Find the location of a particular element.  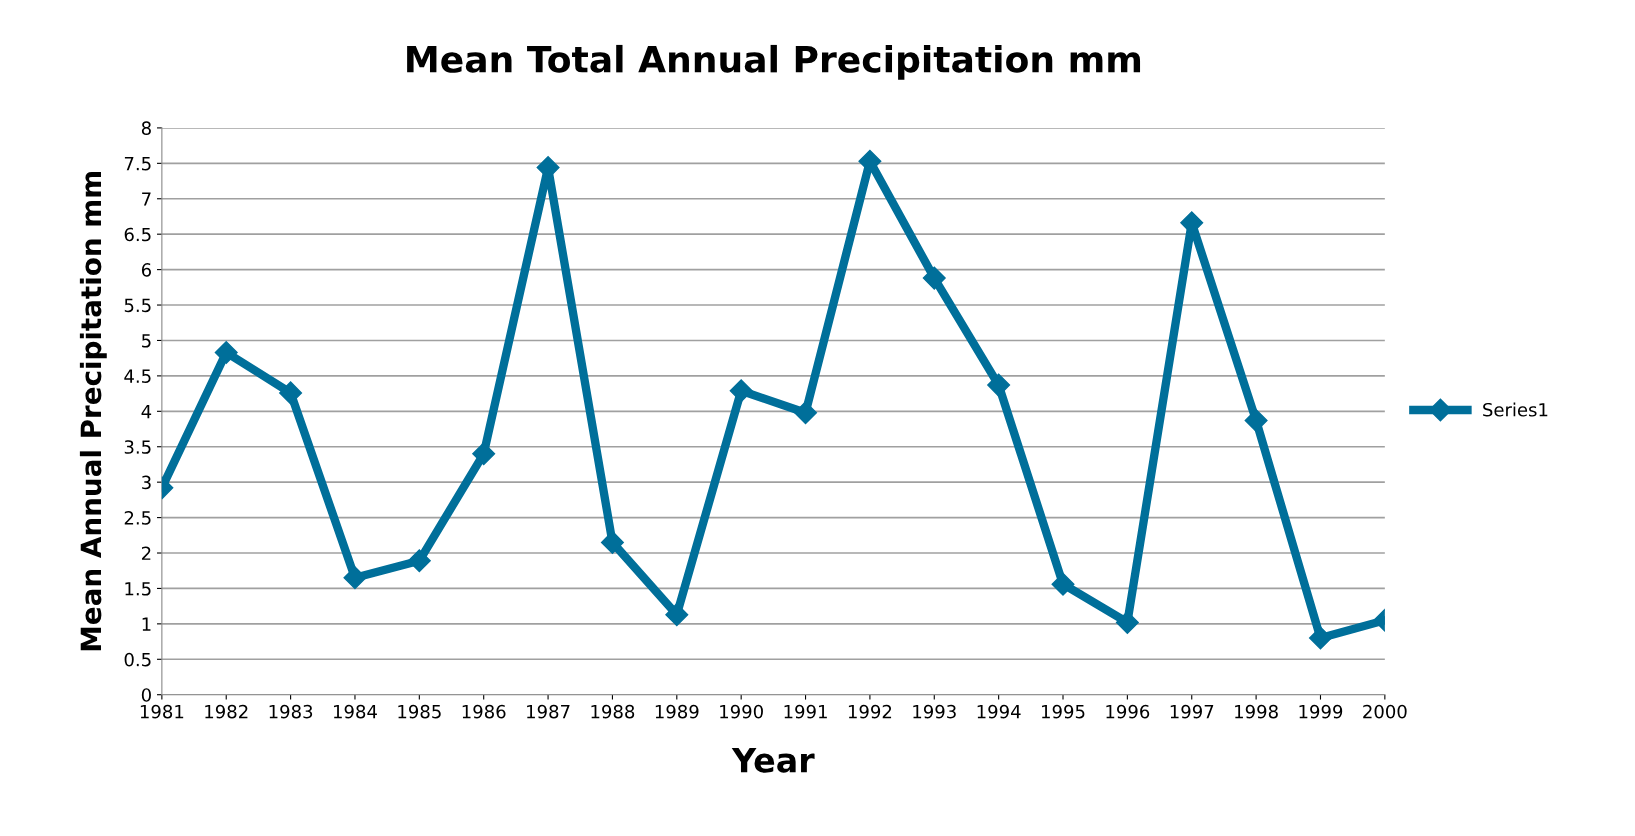

x-tick-label: 1984 is located at coordinates (355, 711).